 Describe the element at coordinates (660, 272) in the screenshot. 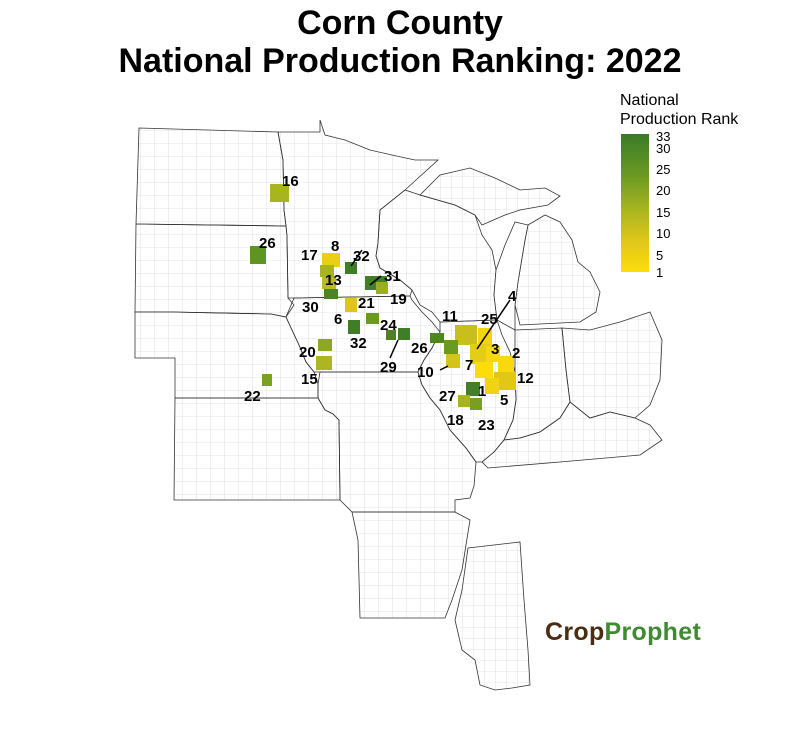

I see `legend-tick: 1` at that location.